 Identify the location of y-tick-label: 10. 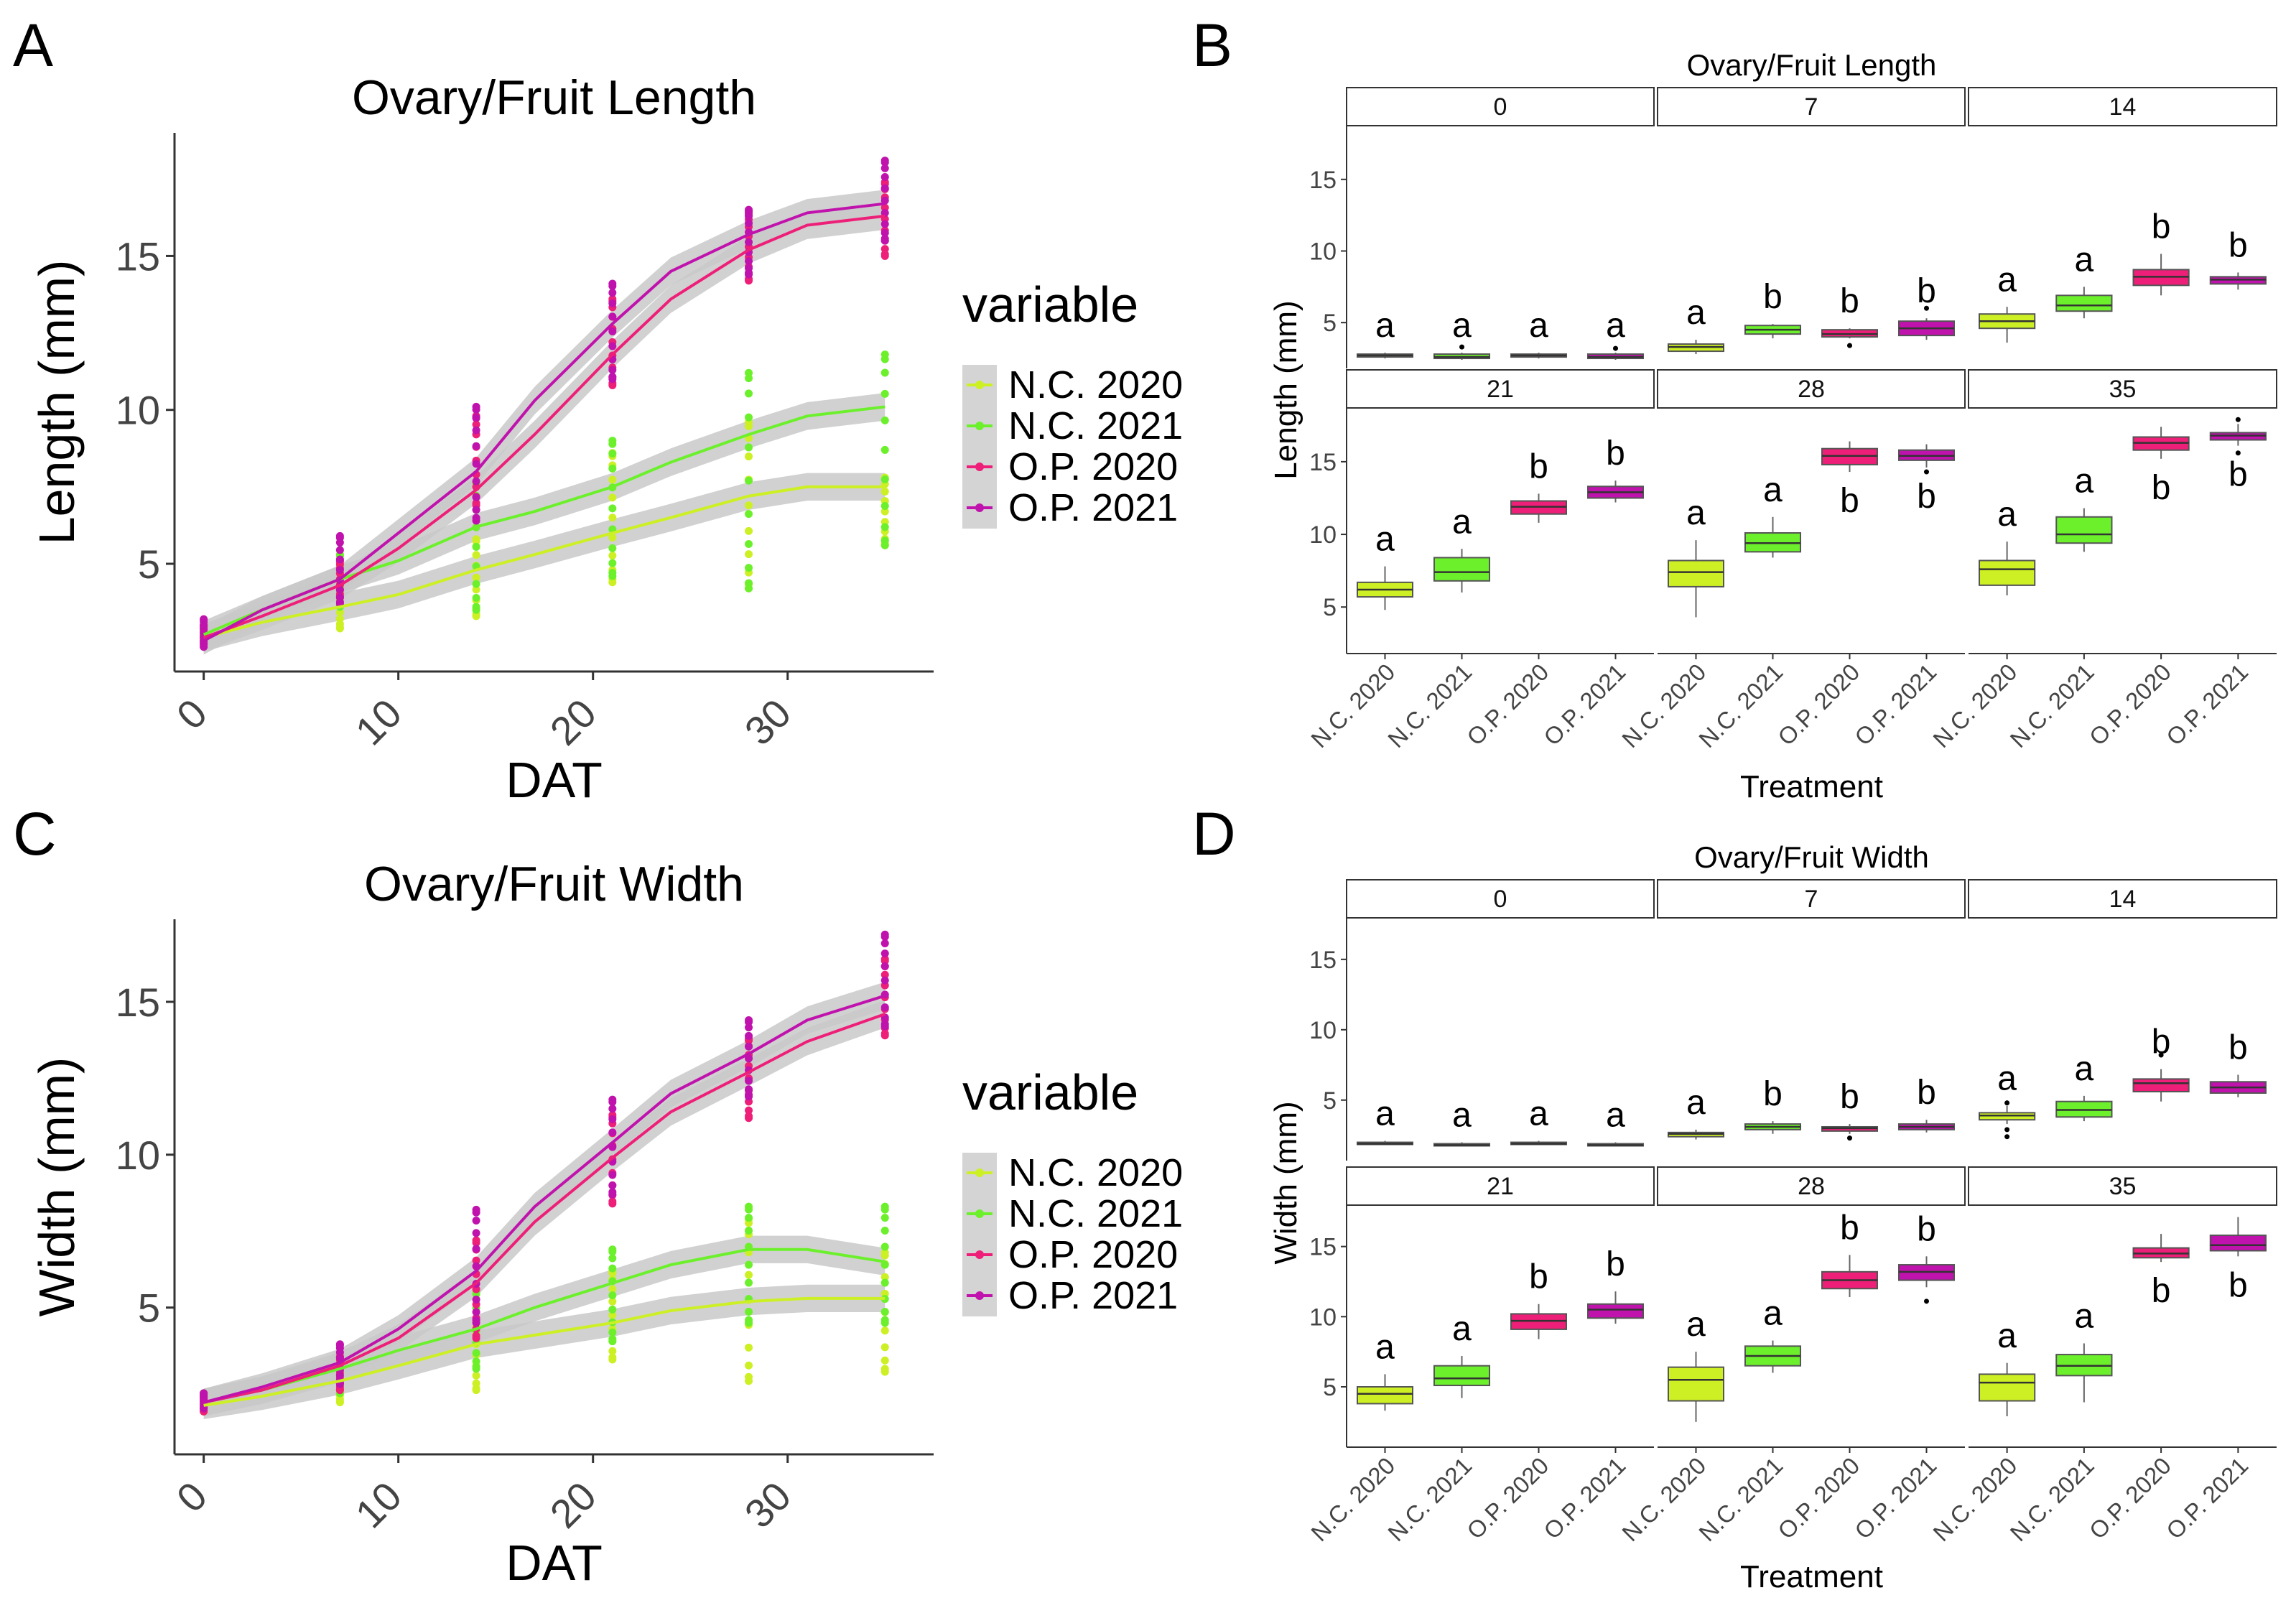
(1323, 251).